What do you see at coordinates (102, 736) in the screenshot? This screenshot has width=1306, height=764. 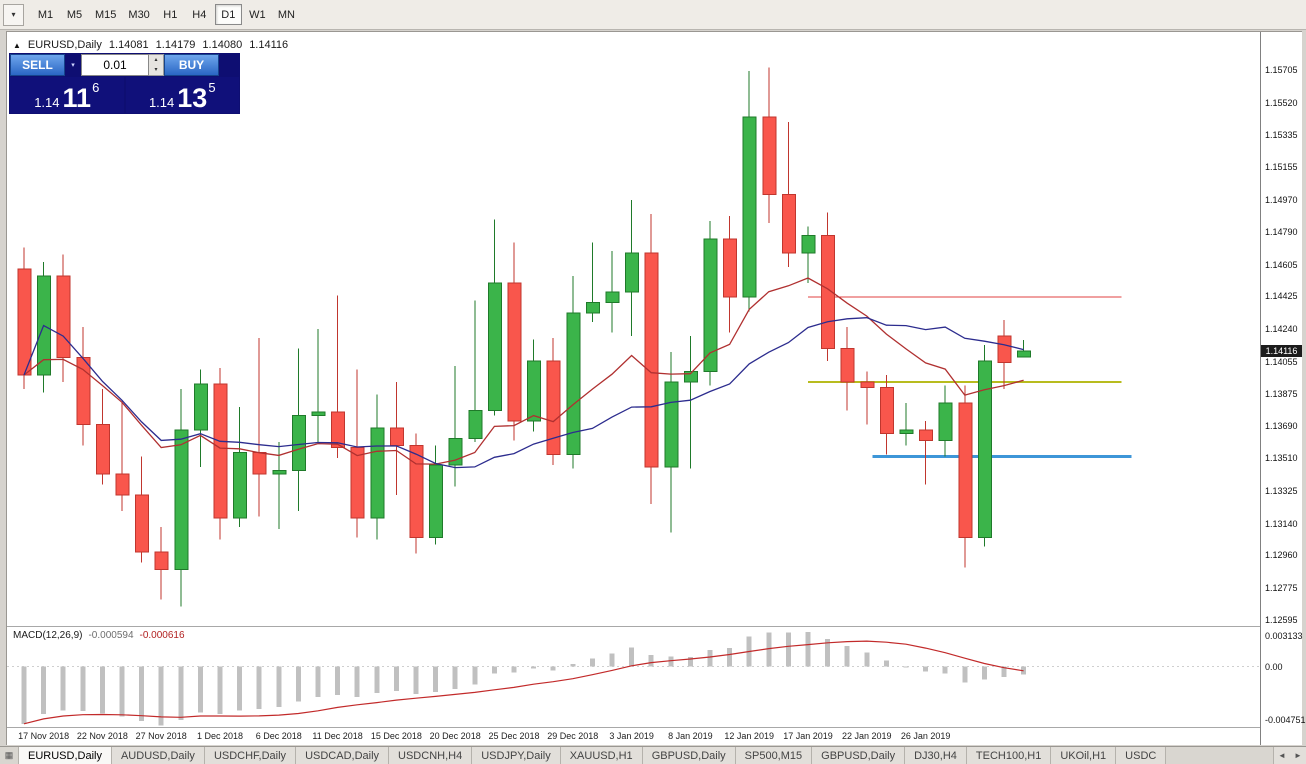 I see `time-axis-label: 22 Nov 2018` at bounding box center [102, 736].